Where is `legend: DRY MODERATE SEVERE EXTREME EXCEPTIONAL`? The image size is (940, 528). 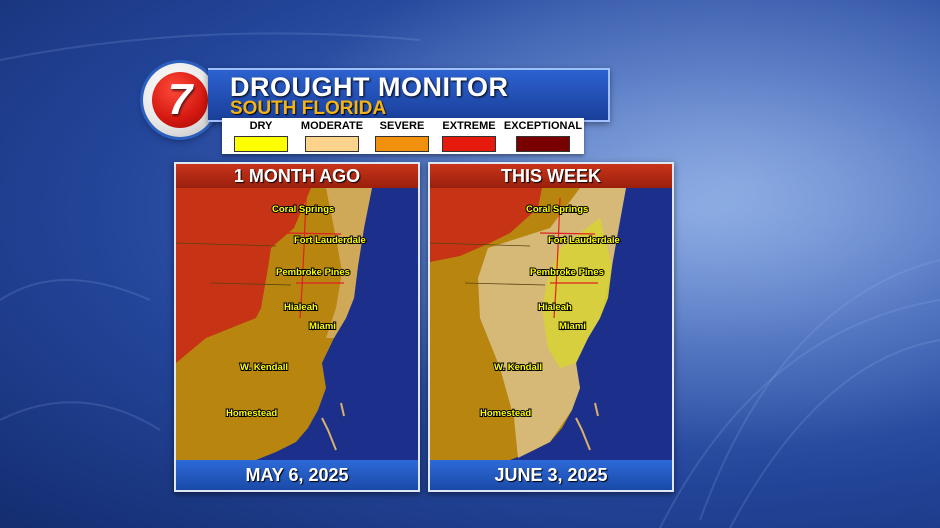 legend: DRY MODERATE SEVERE EXTREME EXCEPTIONAL is located at coordinates (403, 136).